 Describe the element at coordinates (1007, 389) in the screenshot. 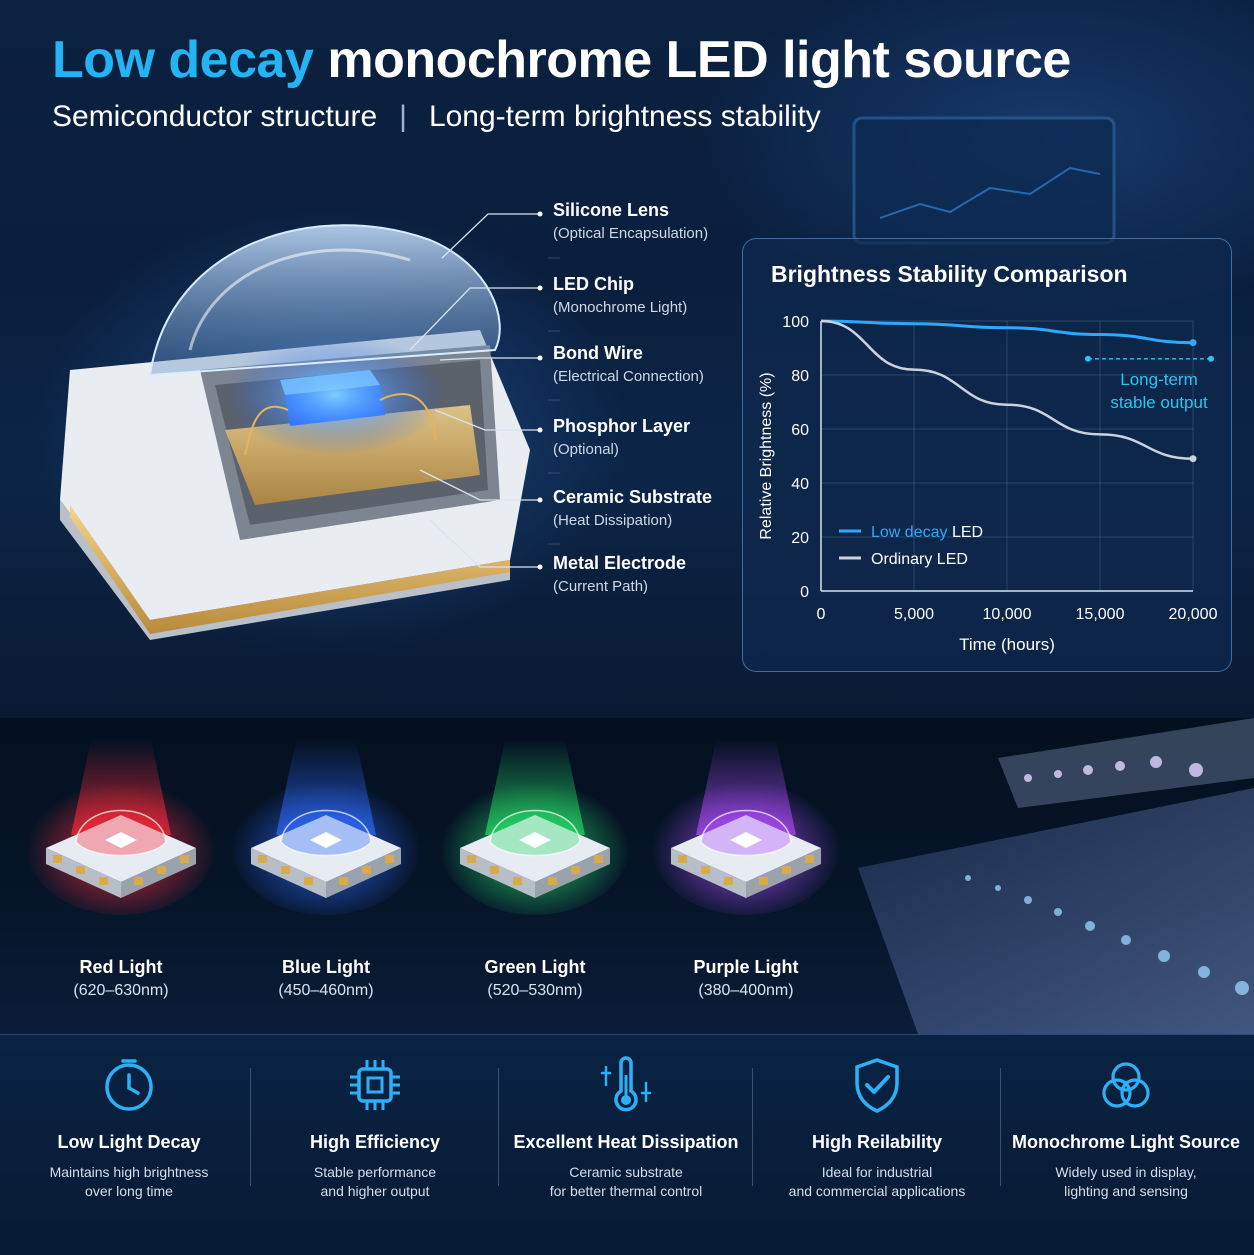

I see `series-line-ordinary` at that location.